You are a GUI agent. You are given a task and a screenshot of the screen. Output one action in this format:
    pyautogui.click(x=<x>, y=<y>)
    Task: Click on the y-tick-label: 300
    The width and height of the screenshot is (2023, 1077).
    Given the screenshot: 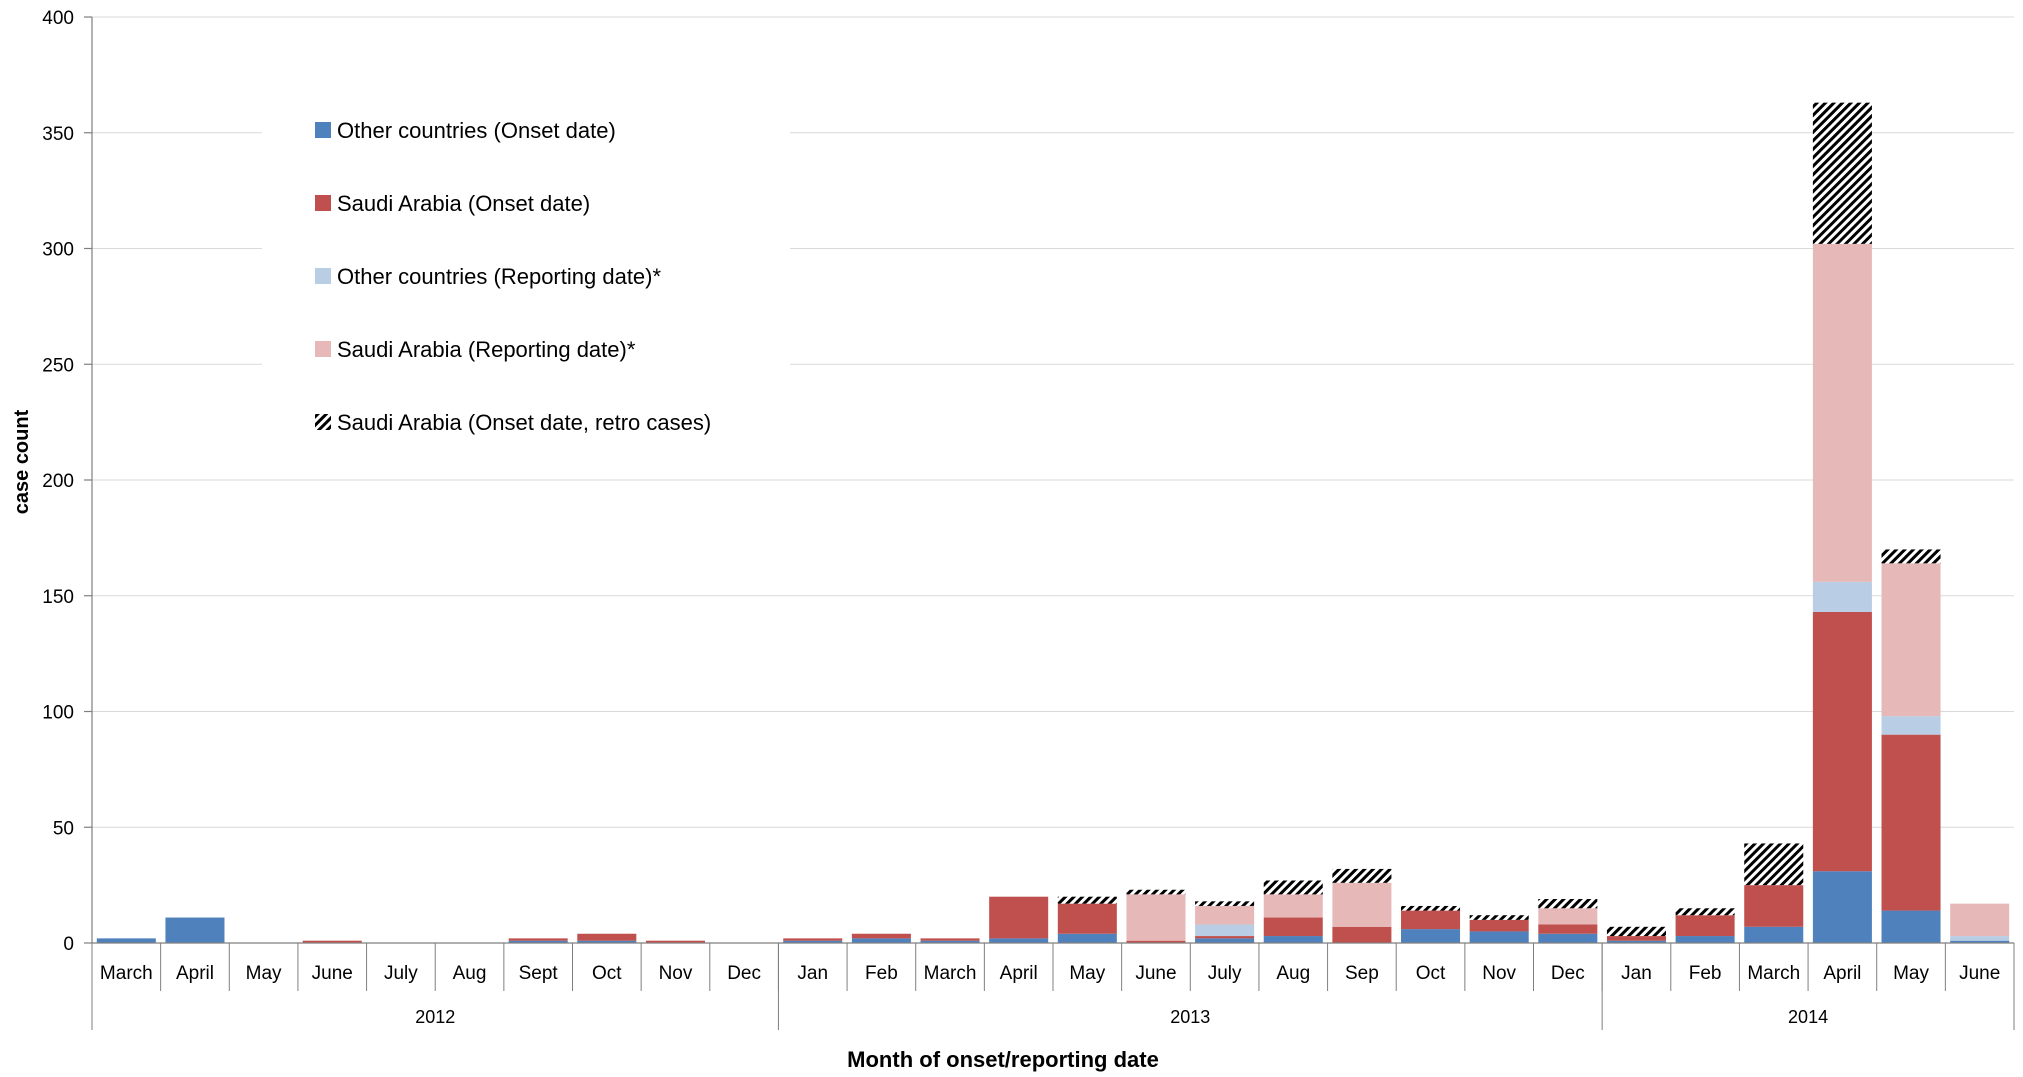 What is the action you would take?
    pyautogui.click(x=58, y=250)
    